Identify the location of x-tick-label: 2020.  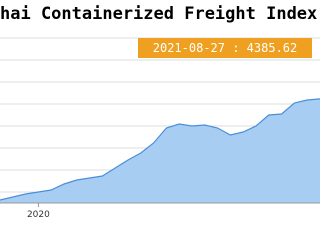
(38, 215).